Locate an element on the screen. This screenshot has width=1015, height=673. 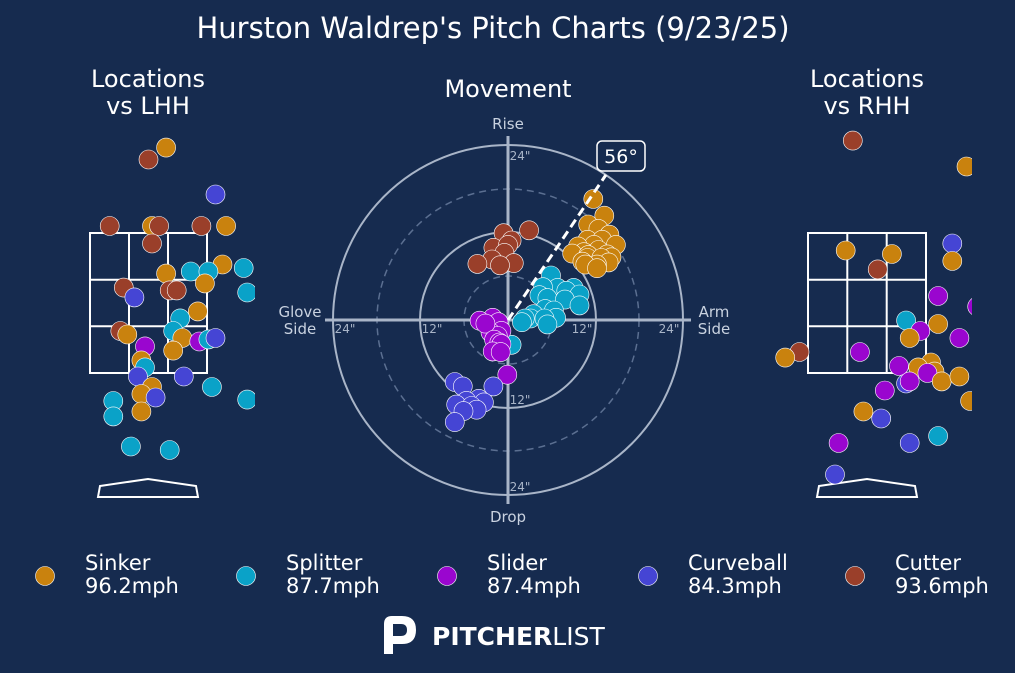
ring-label-right-12: 12" is located at coordinates (582, 329).